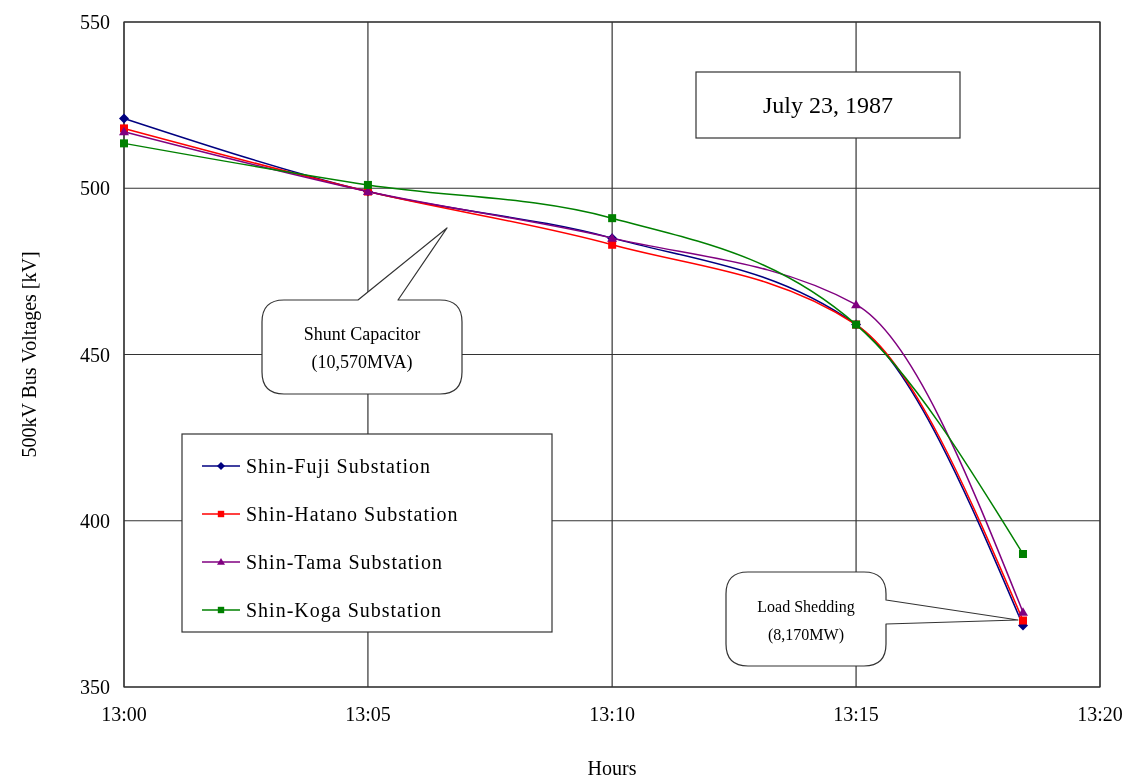  What do you see at coordinates (856, 714) in the screenshot?
I see `x-tick-label: 13:15` at bounding box center [856, 714].